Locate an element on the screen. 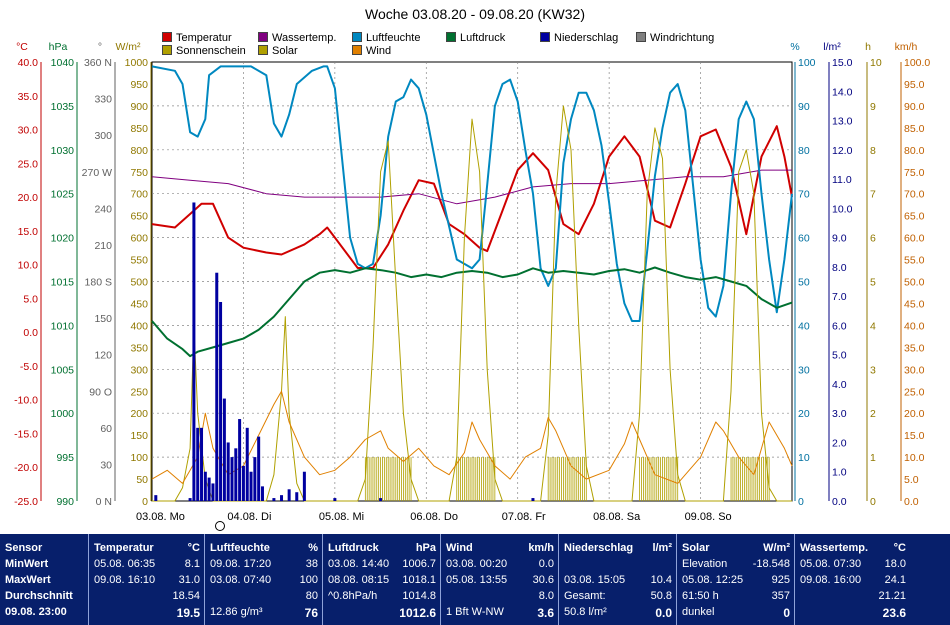  stats-label: 61:50 h is located at coordinates (700, 596).